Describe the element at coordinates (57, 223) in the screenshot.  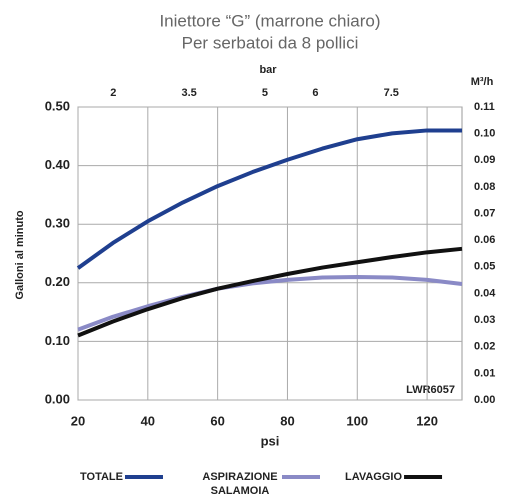
I see `y-tick-label: 0.30` at that location.